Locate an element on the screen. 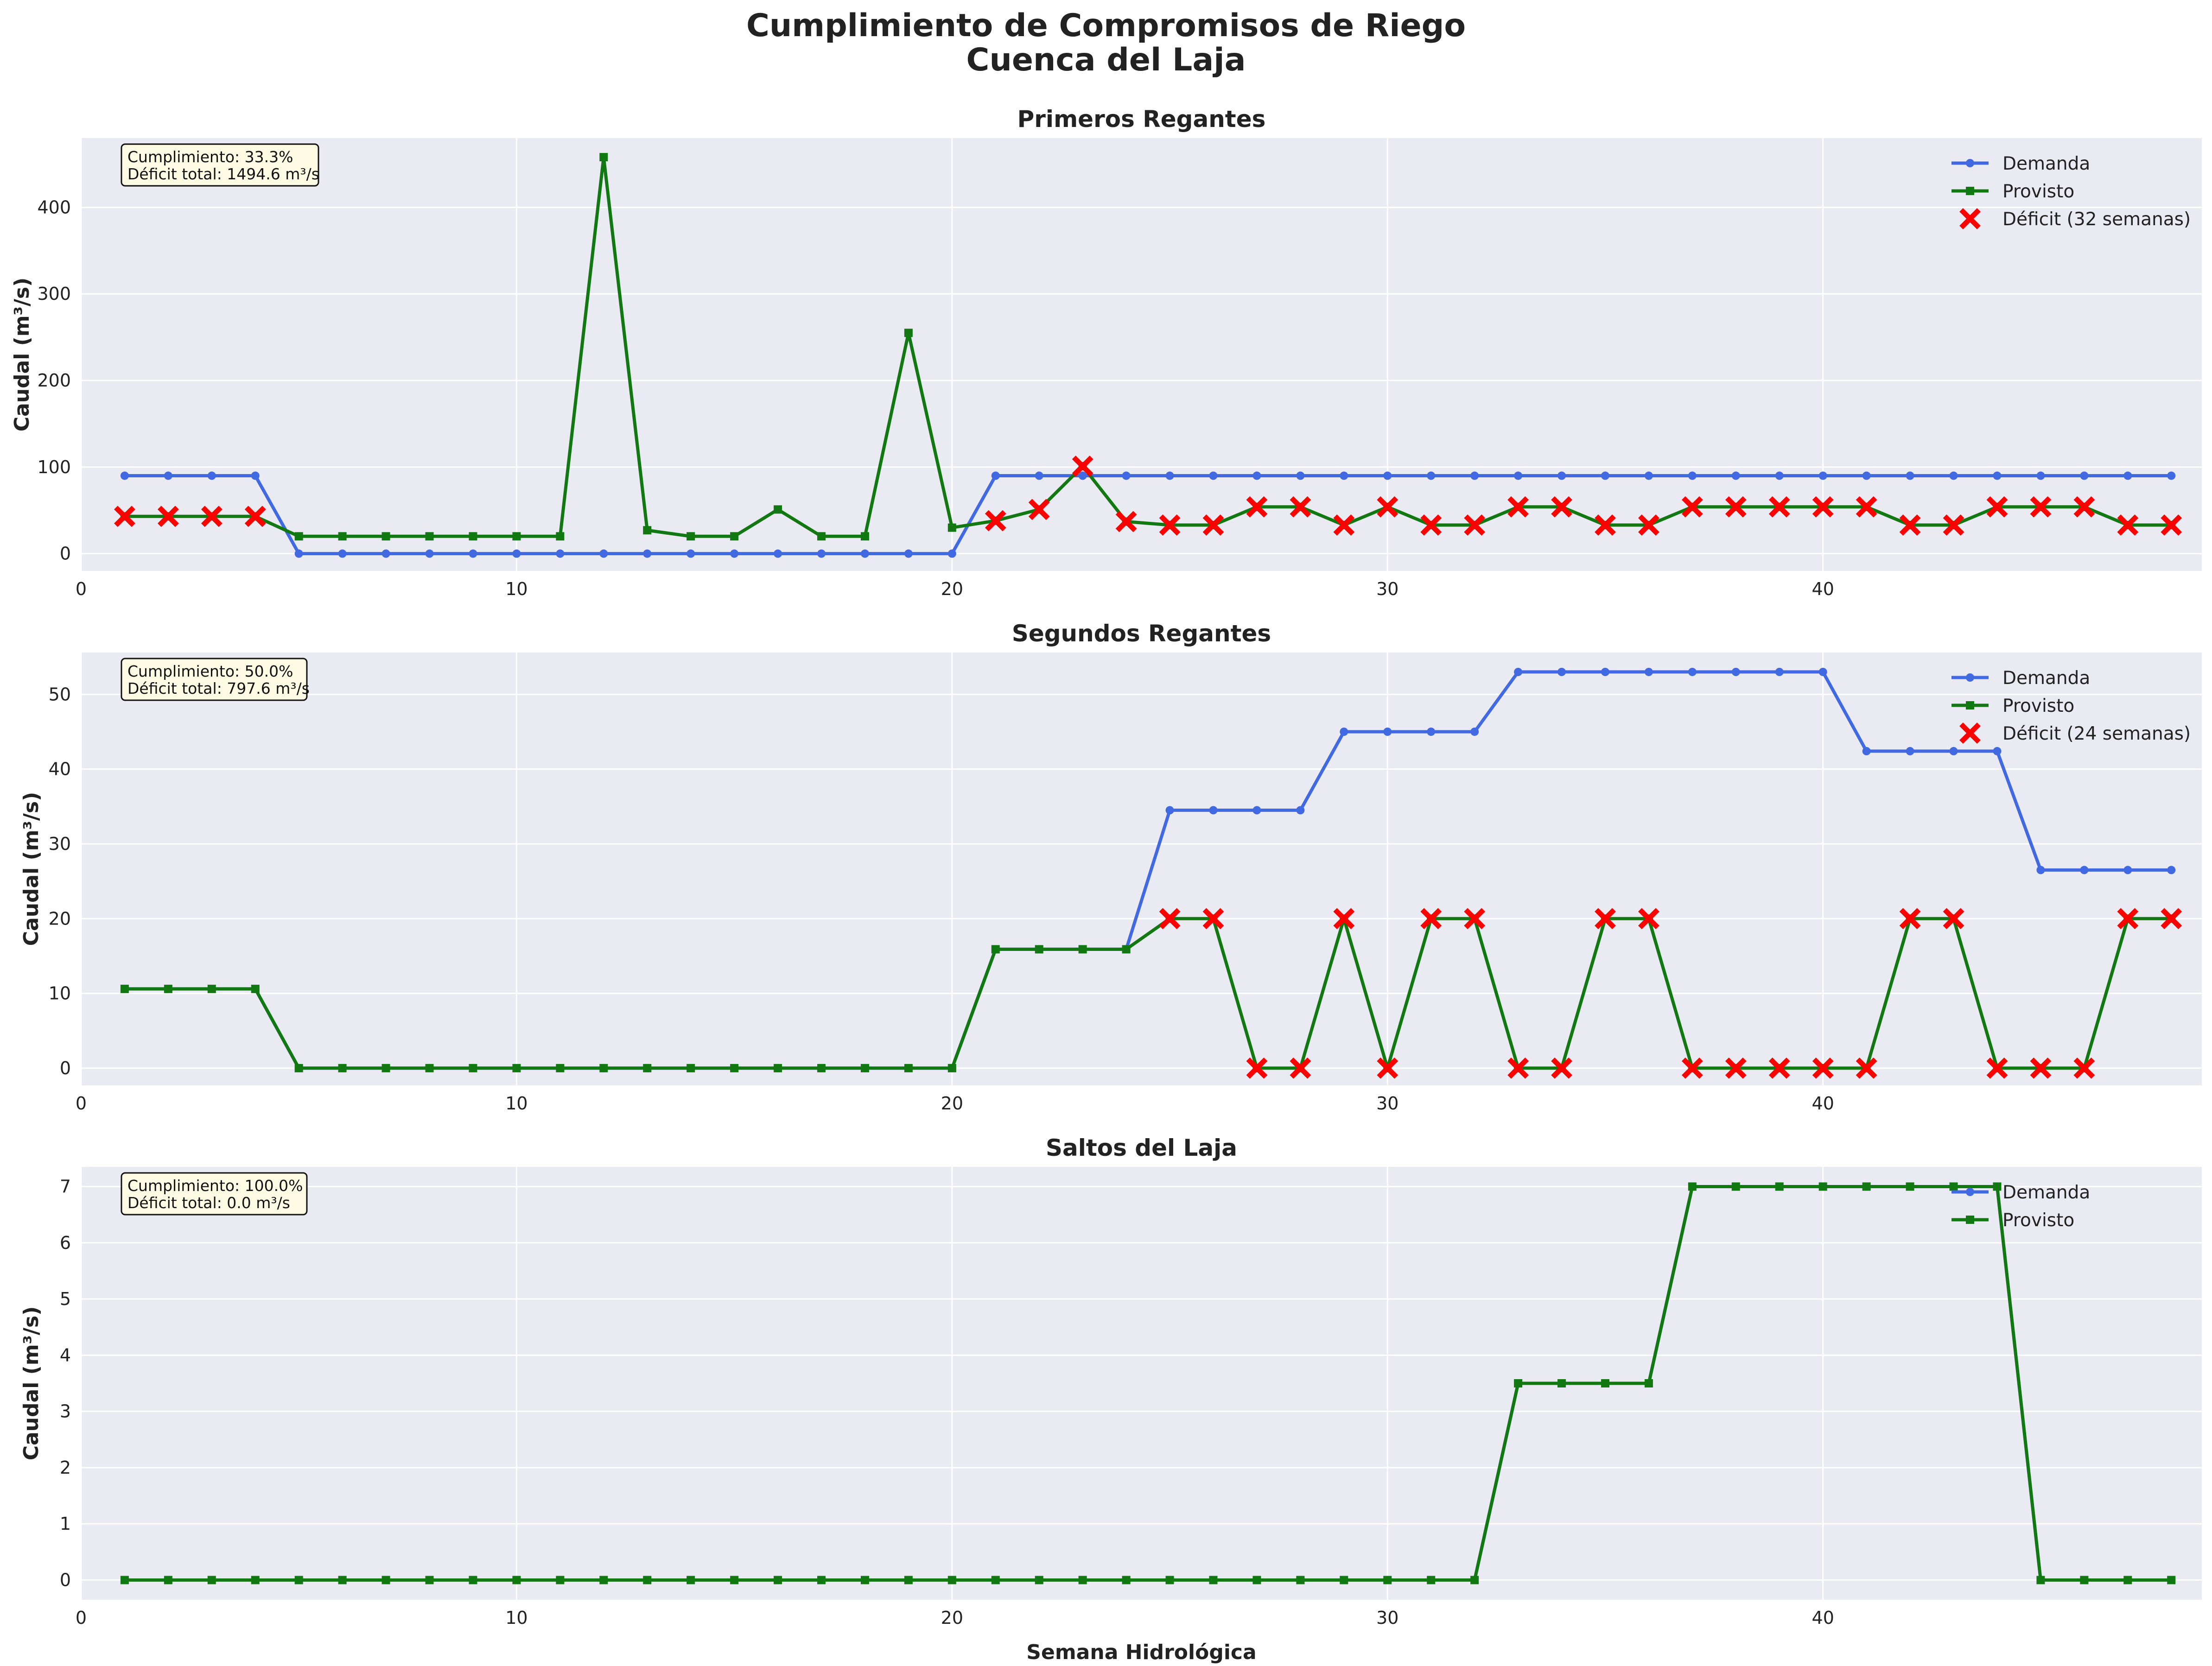 The width and height of the screenshot is (2212, 1666). deficit-markers is located at coordinates (1670, 993).